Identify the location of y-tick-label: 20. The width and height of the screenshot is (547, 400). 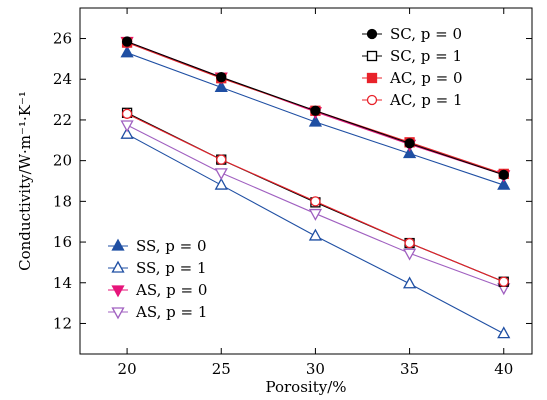
(62, 161).